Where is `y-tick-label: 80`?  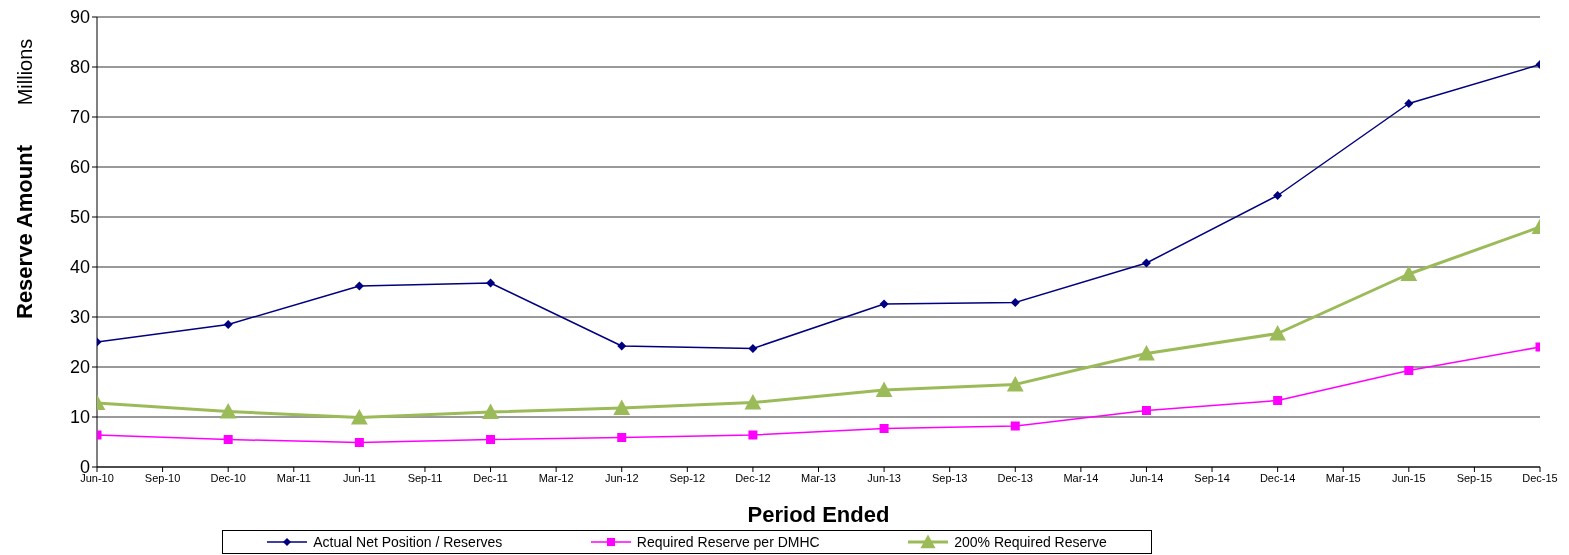
y-tick-label: 80 is located at coordinates (79, 67).